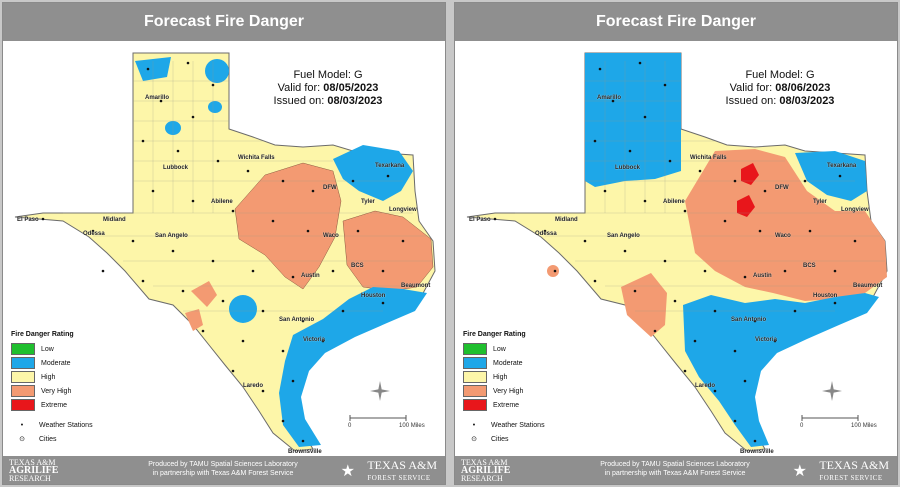  I want to click on city-label: Wichita Falls, so click(256, 158).